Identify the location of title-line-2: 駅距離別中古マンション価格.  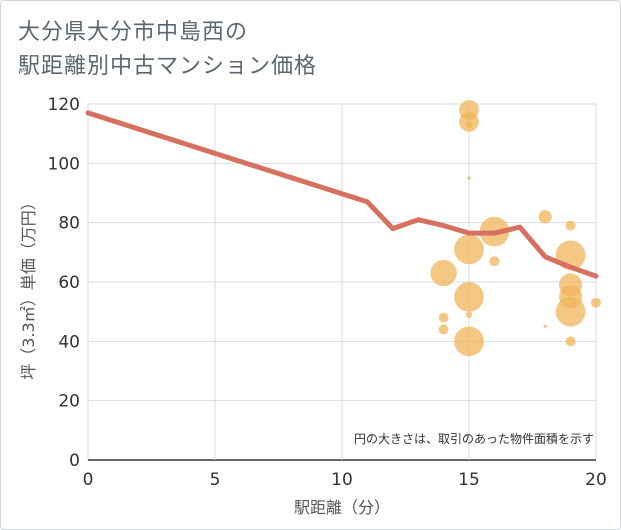
(168, 66).